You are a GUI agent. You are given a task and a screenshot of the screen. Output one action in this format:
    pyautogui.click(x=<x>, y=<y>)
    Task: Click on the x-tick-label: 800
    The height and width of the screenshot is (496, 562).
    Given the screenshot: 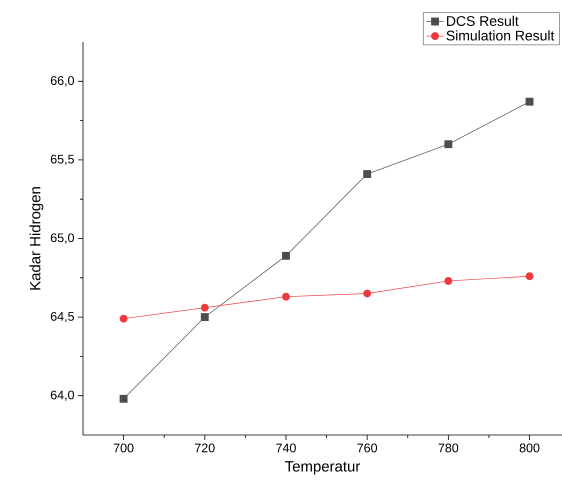 What is the action you would take?
    pyautogui.click(x=530, y=448)
    